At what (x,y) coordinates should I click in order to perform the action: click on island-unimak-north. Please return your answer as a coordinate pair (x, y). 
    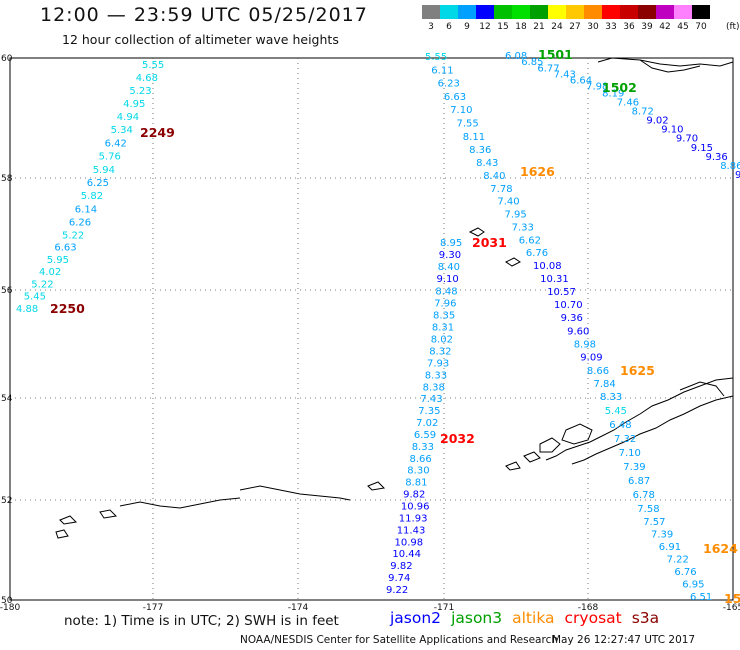
    Looking at the image, I should click on (702, 389).